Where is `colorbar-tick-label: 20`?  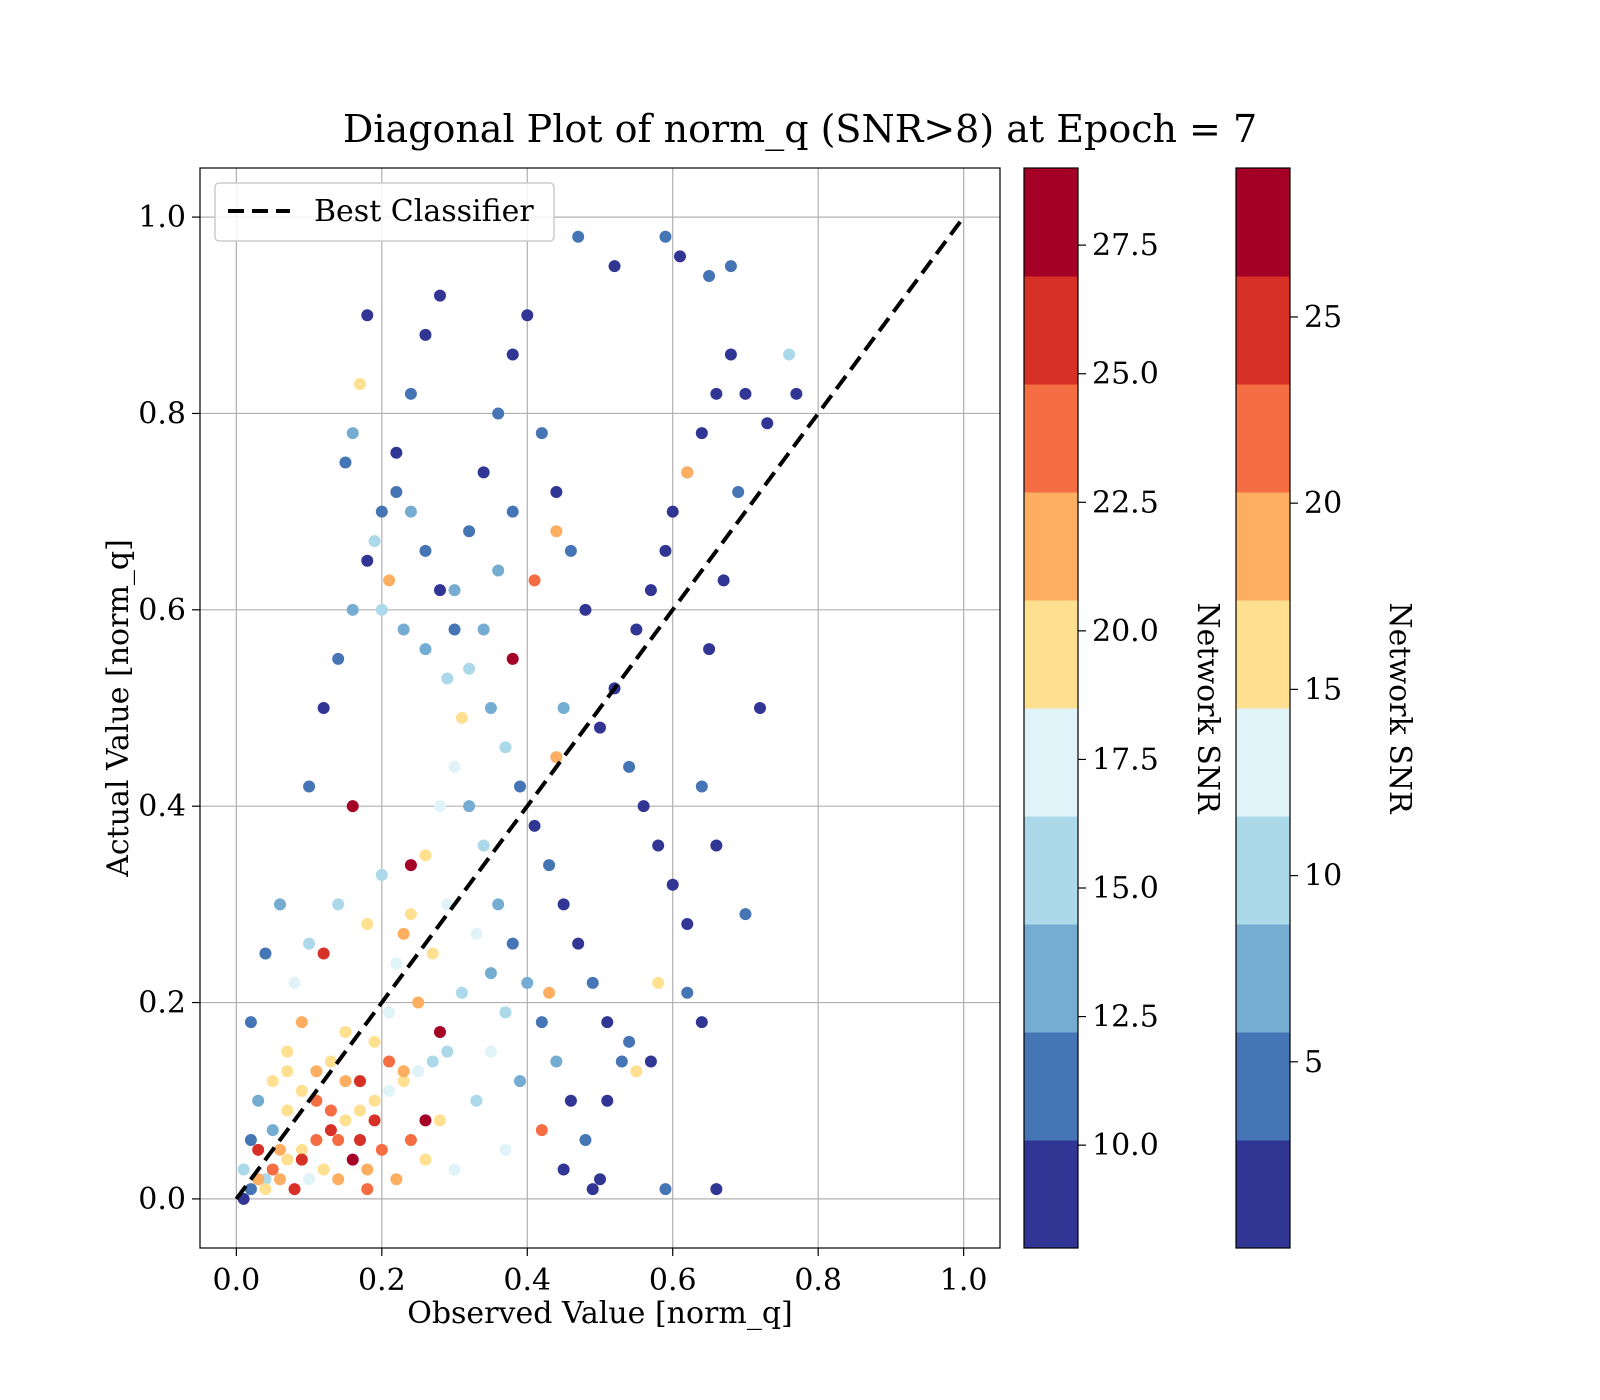 colorbar-tick-label: 20 is located at coordinates (1323, 503).